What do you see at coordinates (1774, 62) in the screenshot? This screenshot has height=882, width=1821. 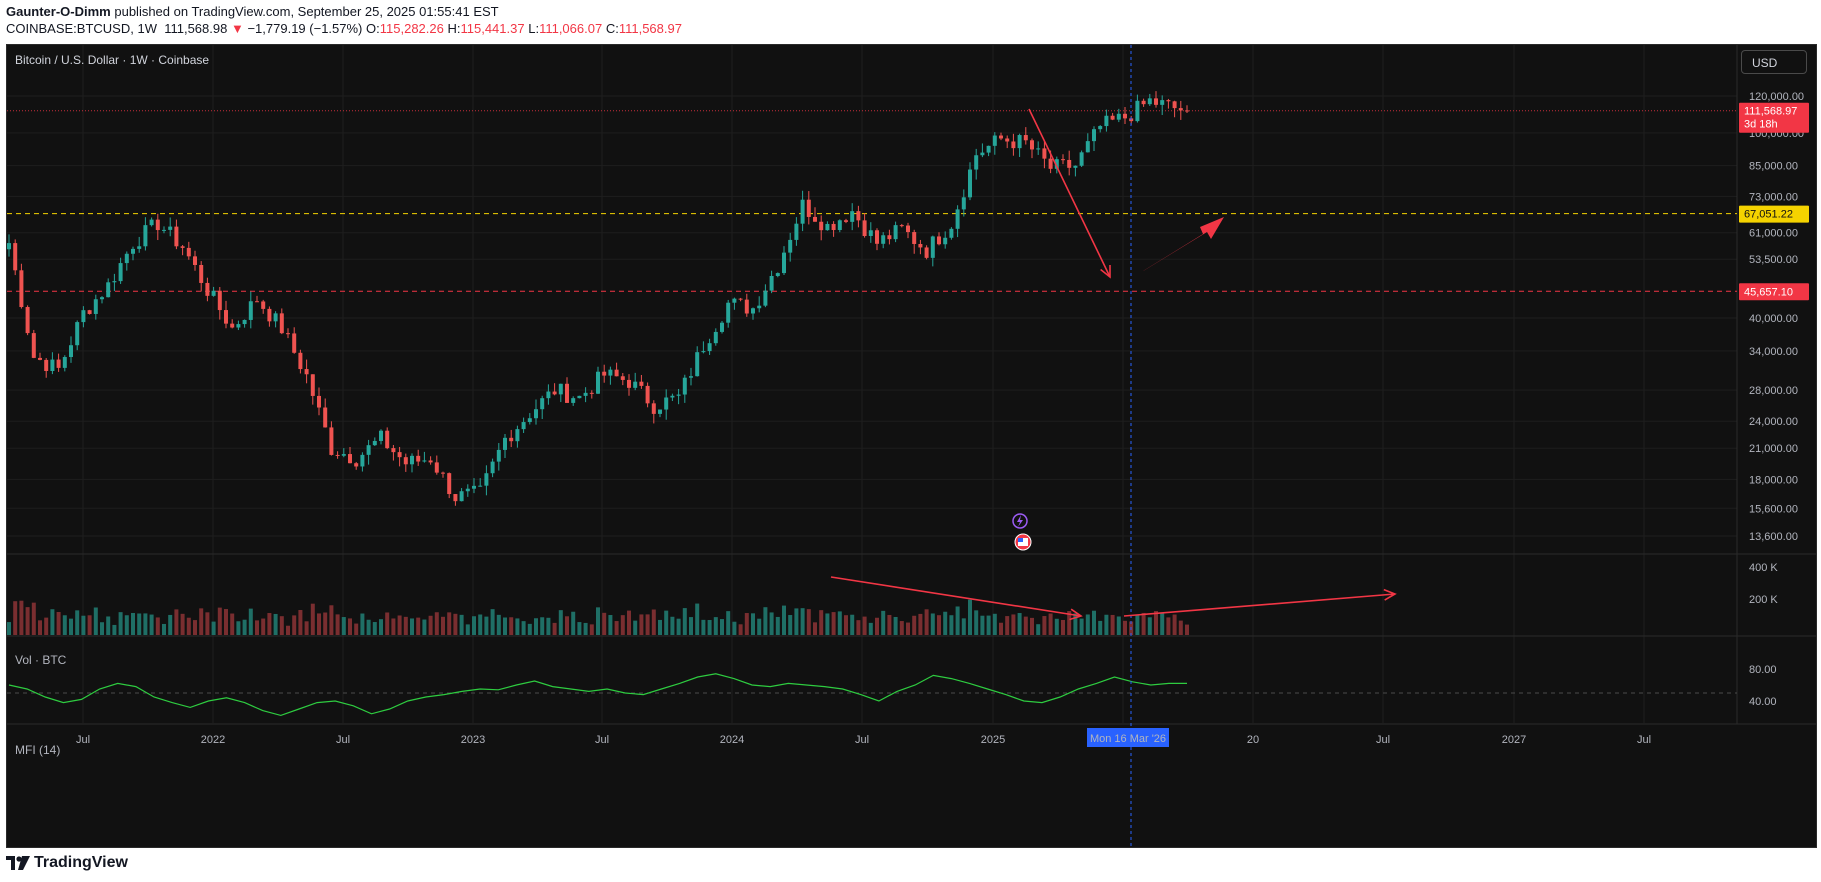 I see `currency-button: USD` at bounding box center [1774, 62].